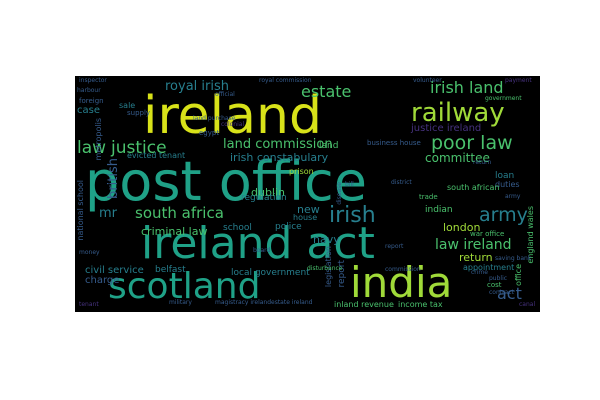 This screenshot has width=600, height=400. I want to click on word-duties: duties, so click(507, 184).